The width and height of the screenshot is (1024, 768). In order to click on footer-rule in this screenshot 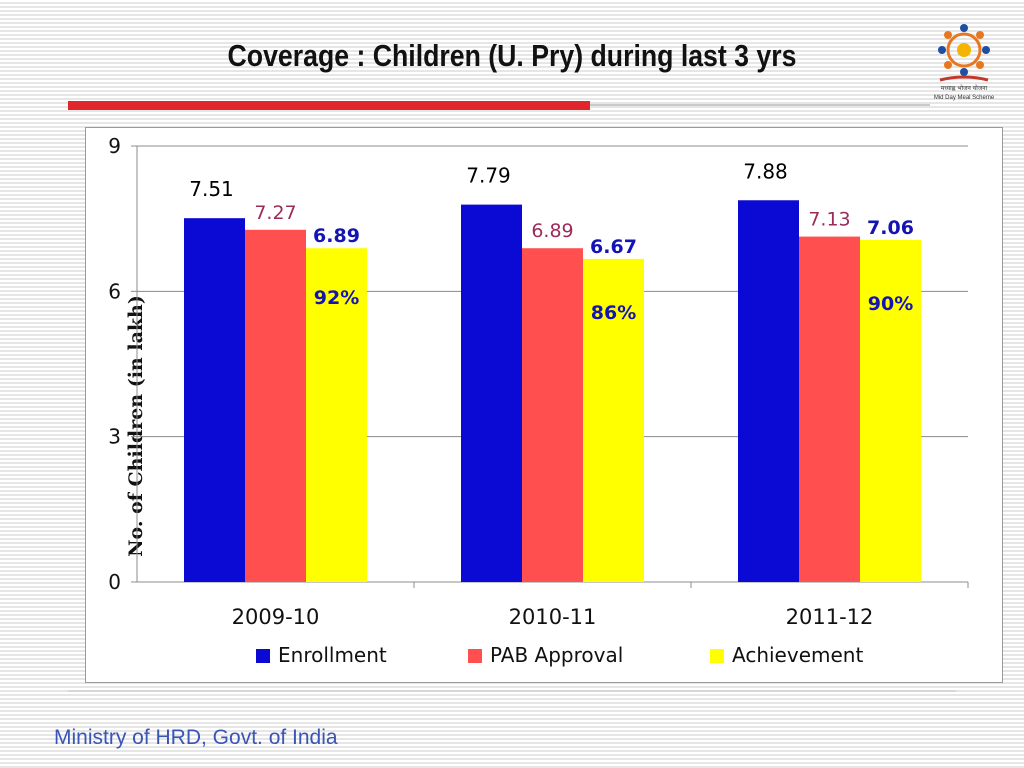, I will do `click(512, 691)`.